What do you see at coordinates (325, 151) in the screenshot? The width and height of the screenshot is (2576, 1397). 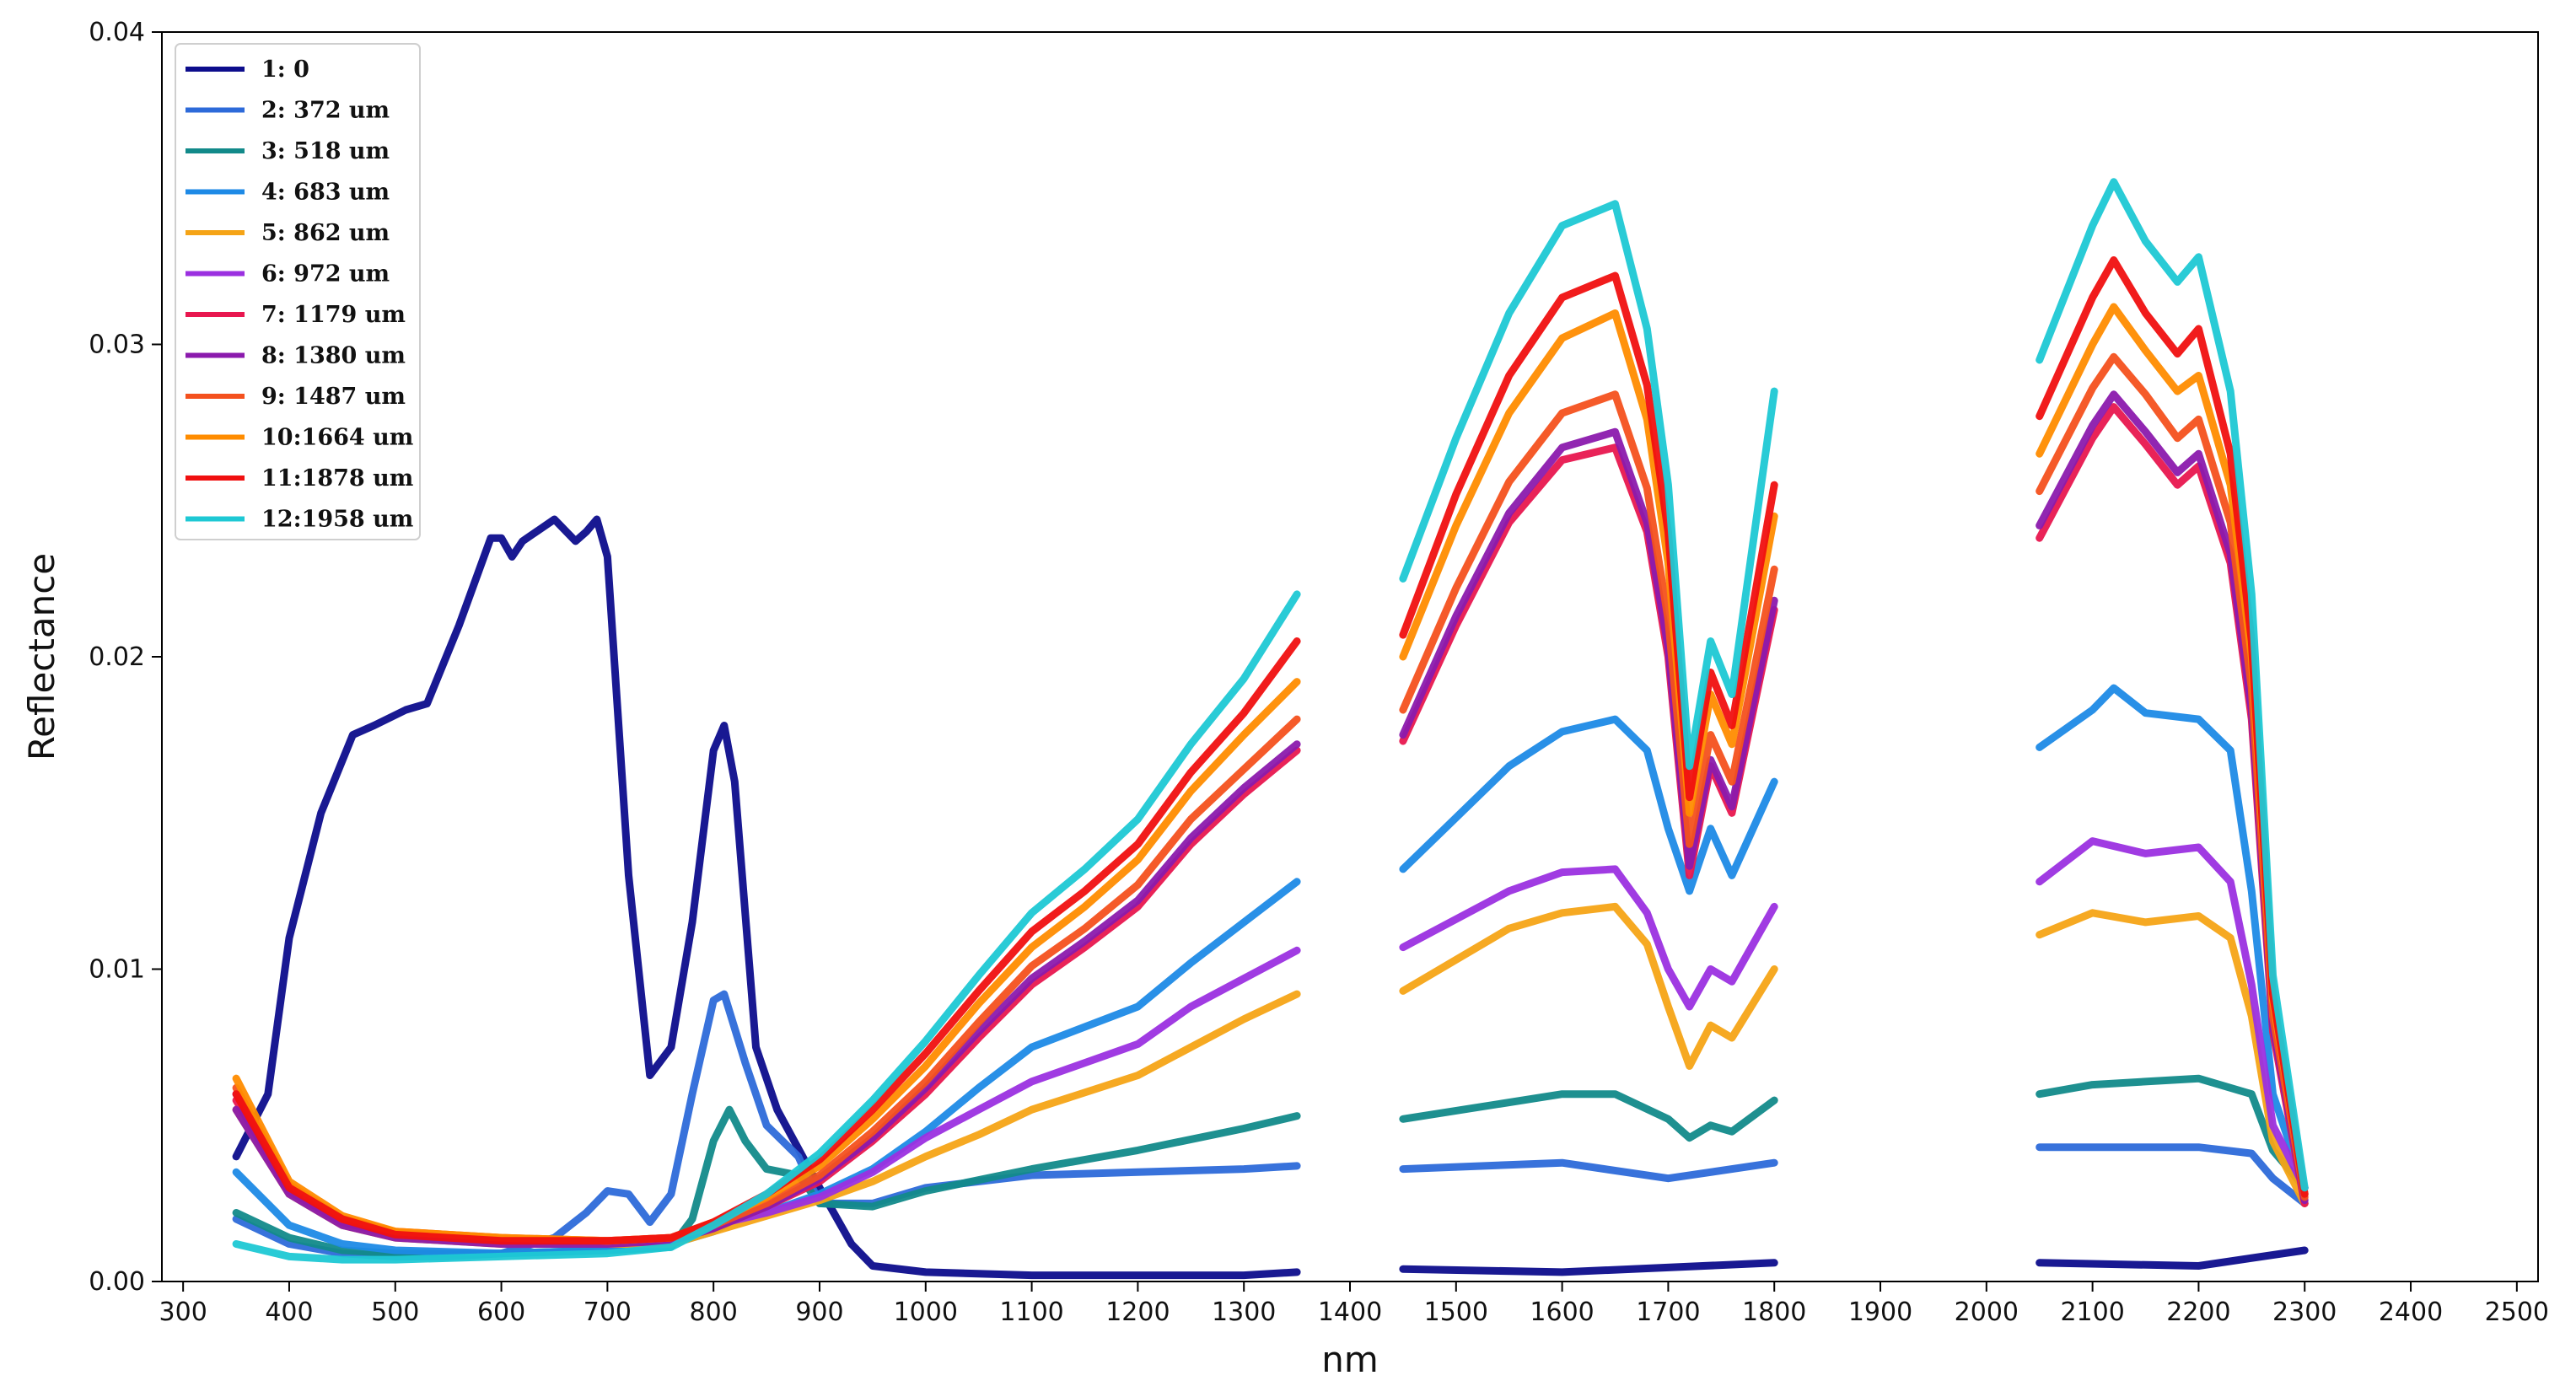 I see `legend-label-3: 3: 518 um` at bounding box center [325, 151].